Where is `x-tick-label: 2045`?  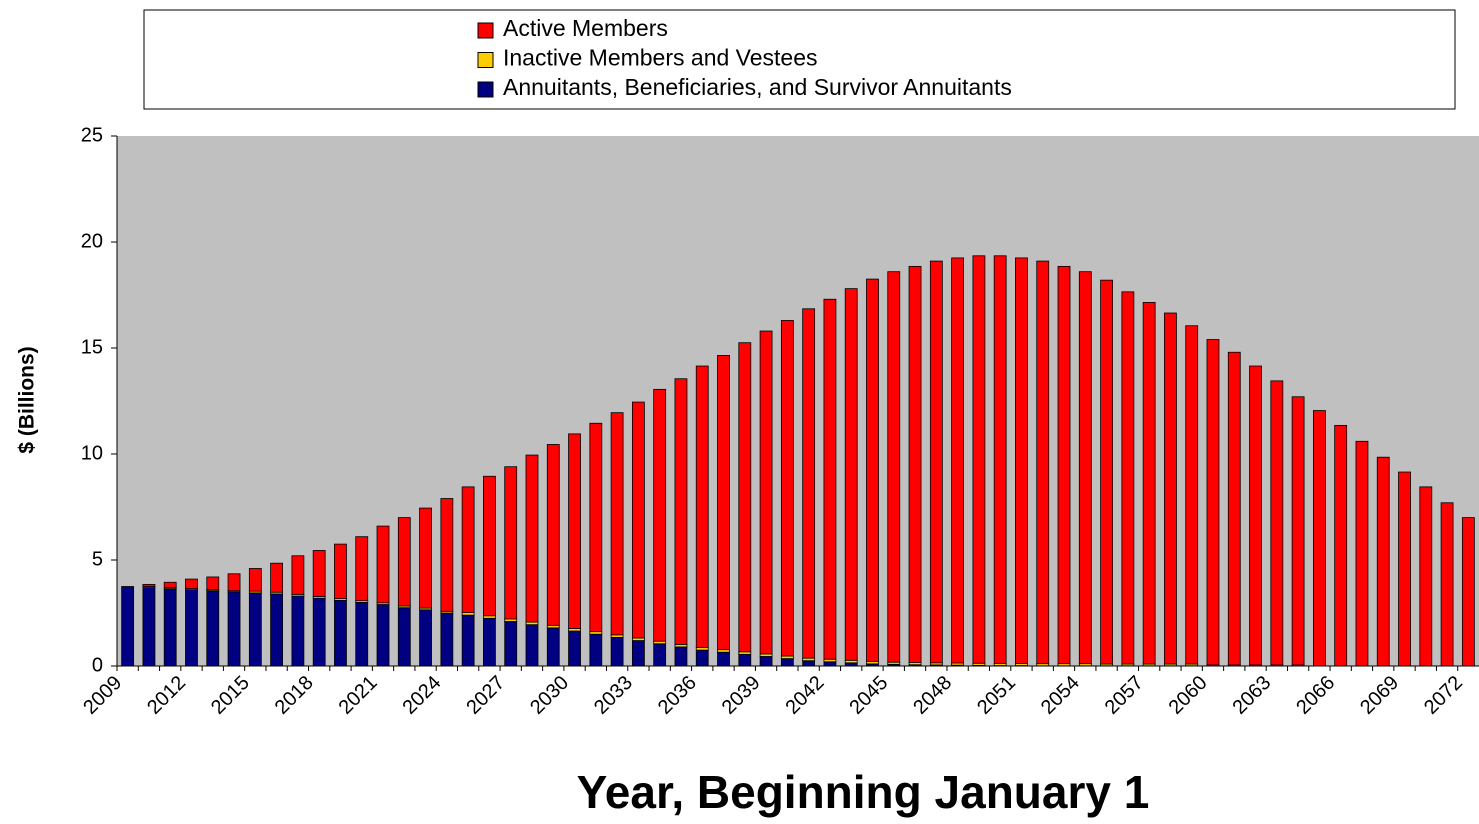 x-tick-label: 2045 is located at coordinates (868, 695).